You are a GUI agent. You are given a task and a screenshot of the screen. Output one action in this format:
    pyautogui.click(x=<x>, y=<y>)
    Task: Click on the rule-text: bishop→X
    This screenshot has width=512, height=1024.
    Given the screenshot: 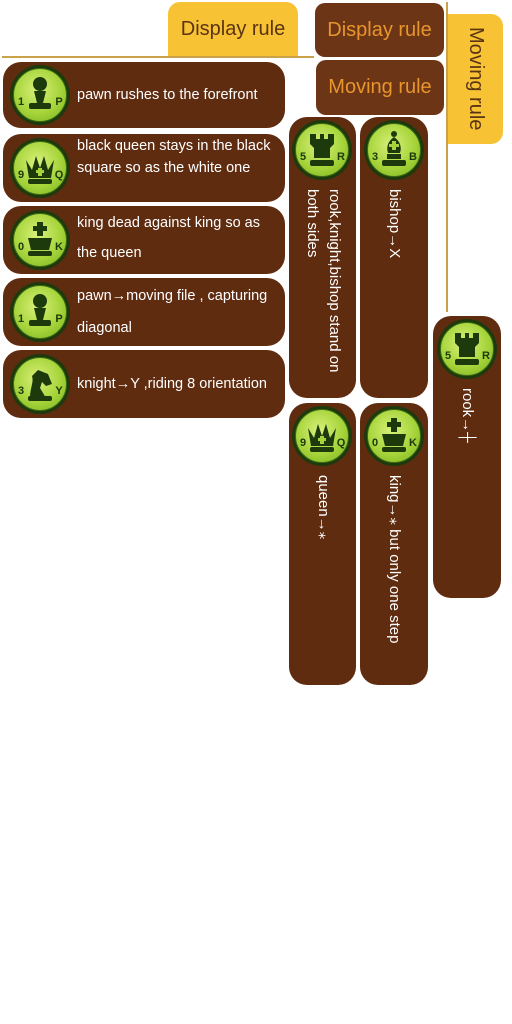 What is the action you would take?
    pyautogui.click(x=394, y=224)
    